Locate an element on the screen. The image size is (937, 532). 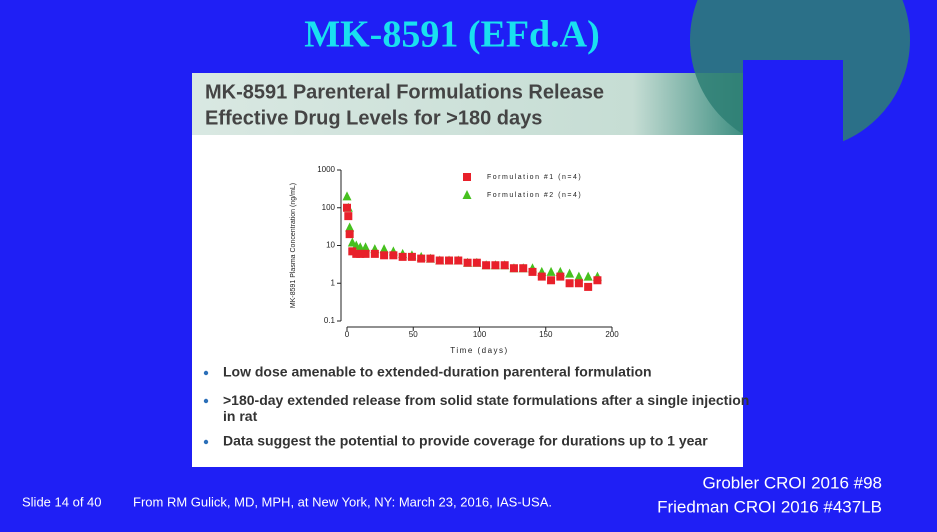
mask is located at coordinates (793, 110).